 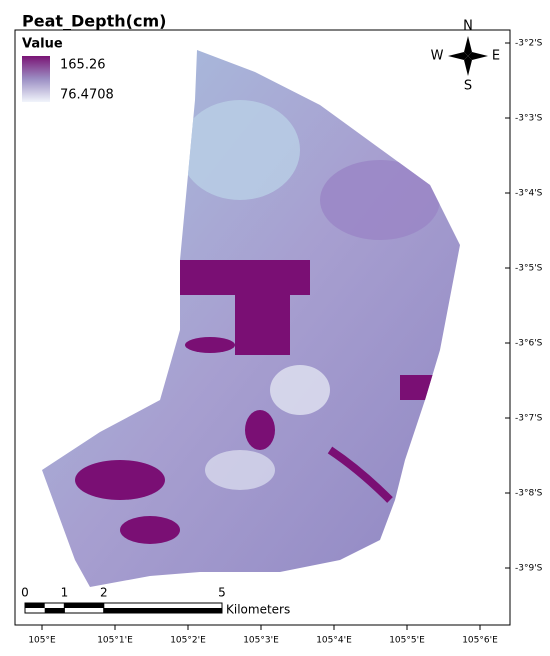 I want to click on north-arrow: N S W E, so click(x=466, y=56).